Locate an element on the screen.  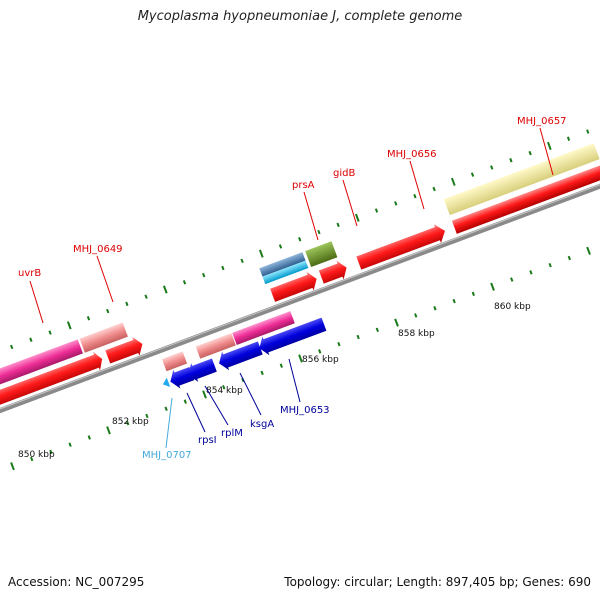
feature-uvrB is located at coordinates (41, 363).